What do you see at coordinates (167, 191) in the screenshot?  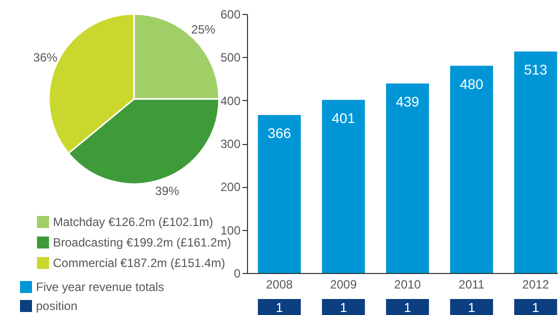 I see `data-label: 39%` at bounding box center [167, 191].